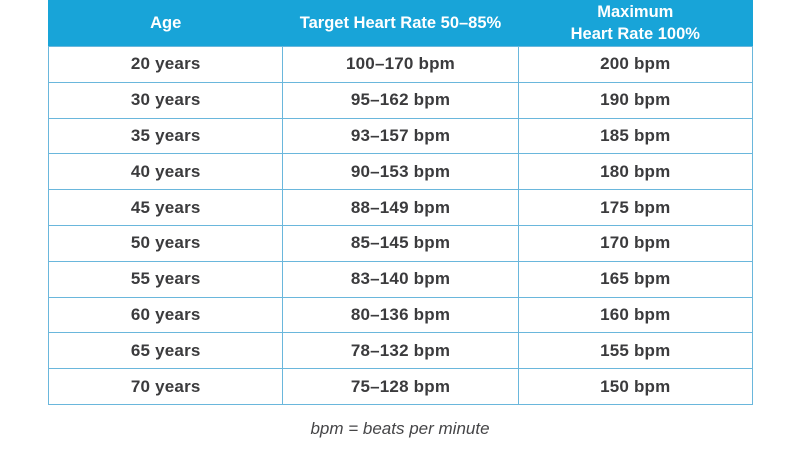  I want to click on target-heart-rate-cell: 93–157 bpm, so click(400, 136).